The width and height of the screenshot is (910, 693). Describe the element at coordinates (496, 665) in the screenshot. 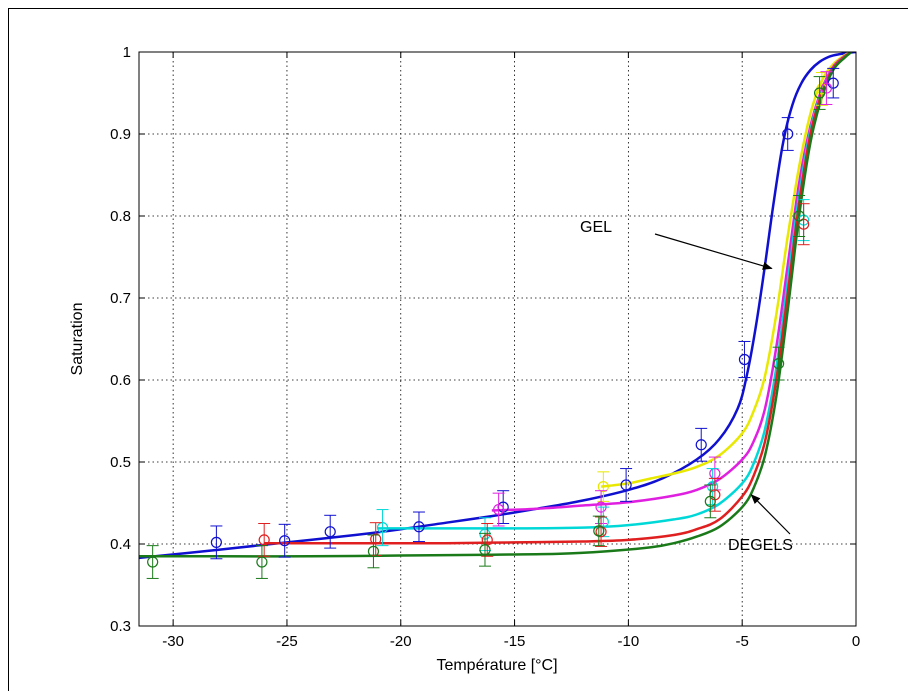

I see `x-axis-label: Température [°C]` at that location.